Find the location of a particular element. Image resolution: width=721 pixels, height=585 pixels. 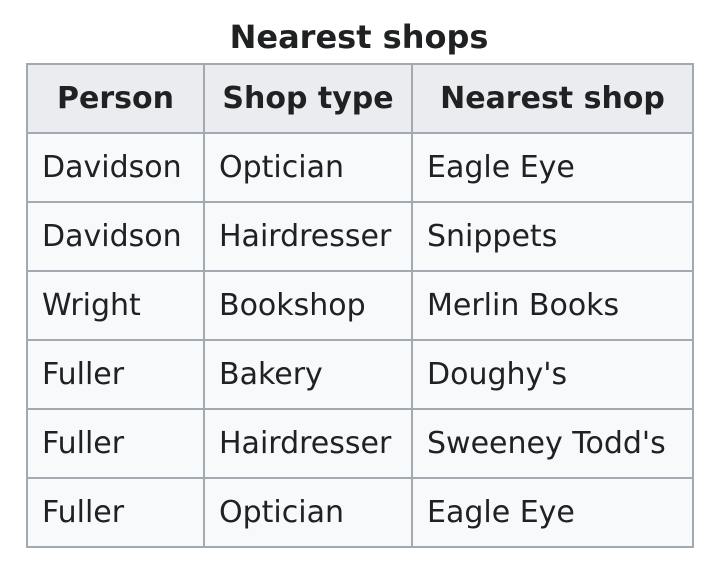

cell-nearest-shop: Merlin Books is located at coordinates (552, 305).